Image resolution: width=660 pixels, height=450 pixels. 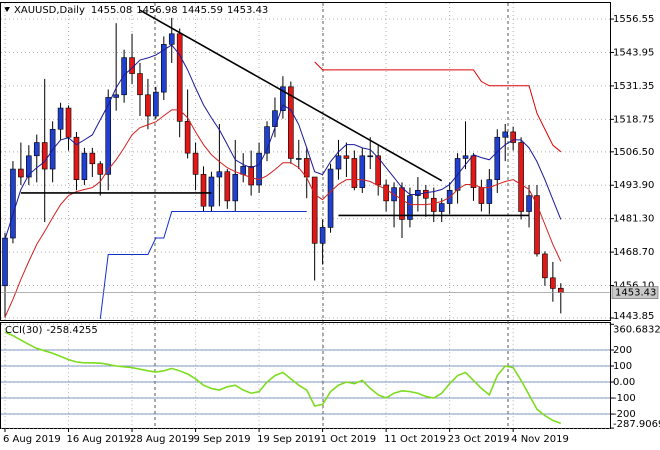 I want to click on cci-title: CCI(30), so click(x=24, y=330).